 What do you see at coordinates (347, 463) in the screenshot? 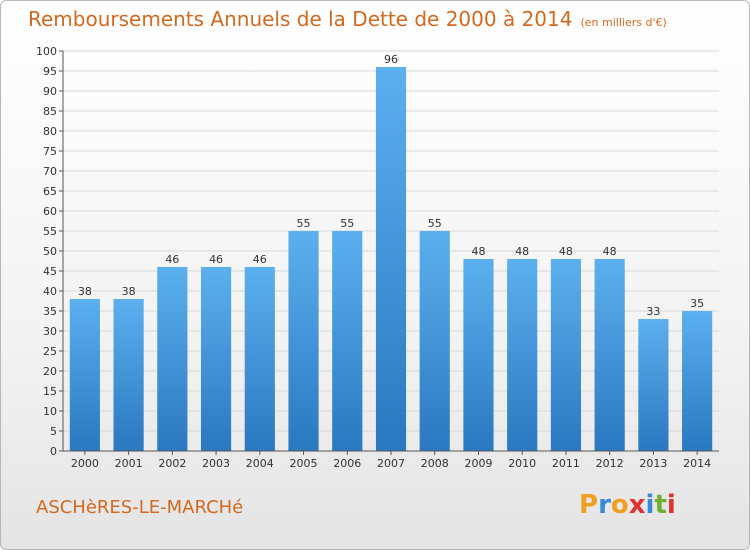
I see `x-tick-label: 2006` at bounding box center [347, 463].